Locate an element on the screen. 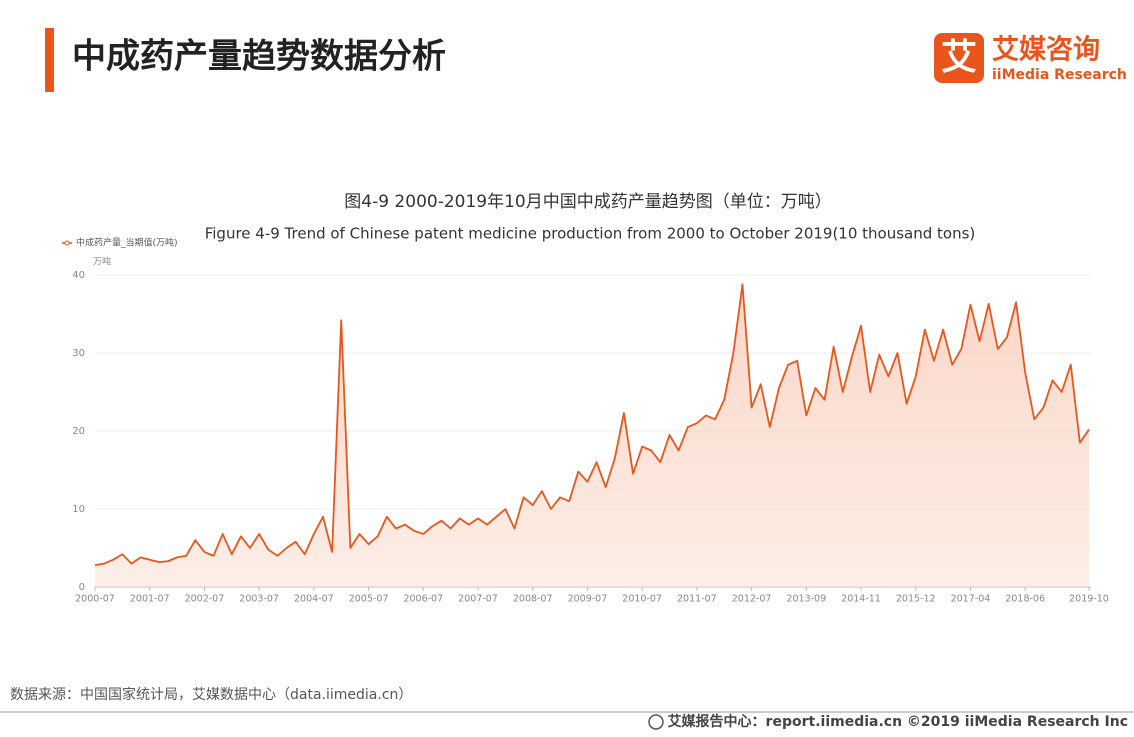  logo-box is located at coordinates (959, 58).